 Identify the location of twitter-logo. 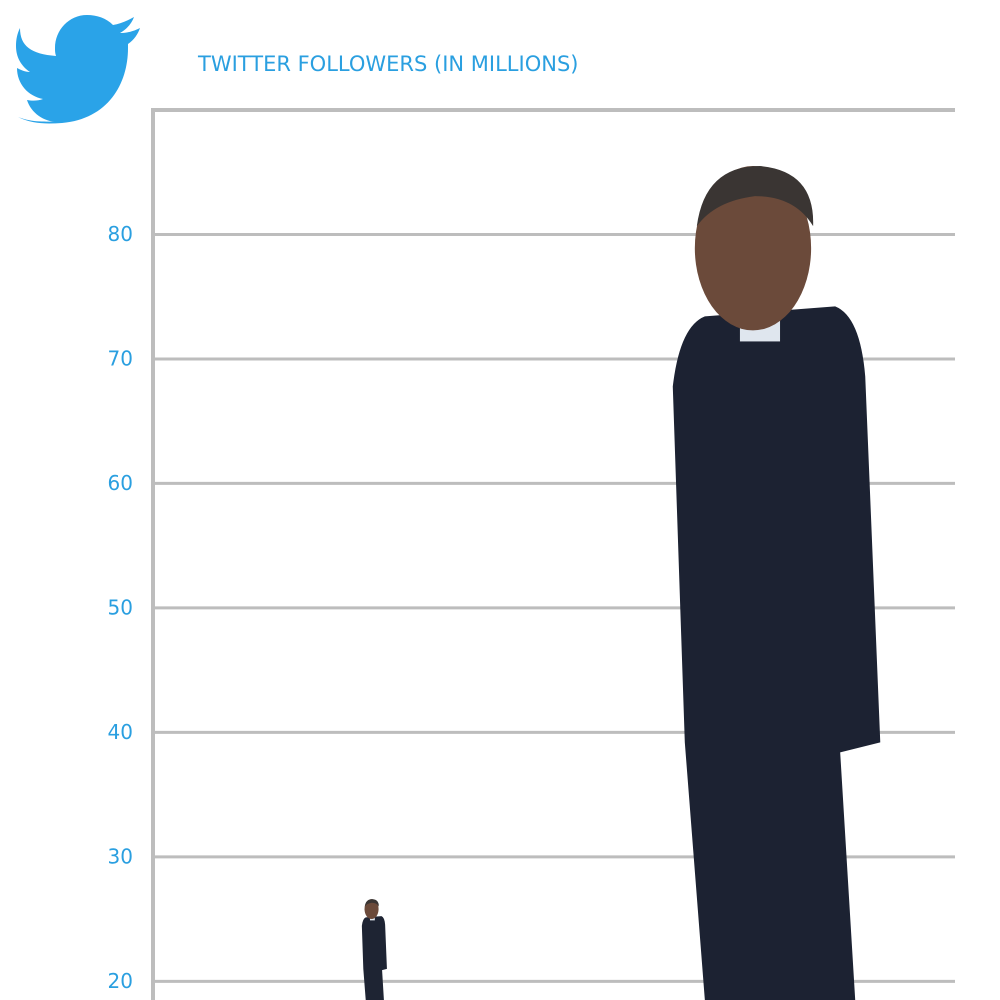
(78, 69).